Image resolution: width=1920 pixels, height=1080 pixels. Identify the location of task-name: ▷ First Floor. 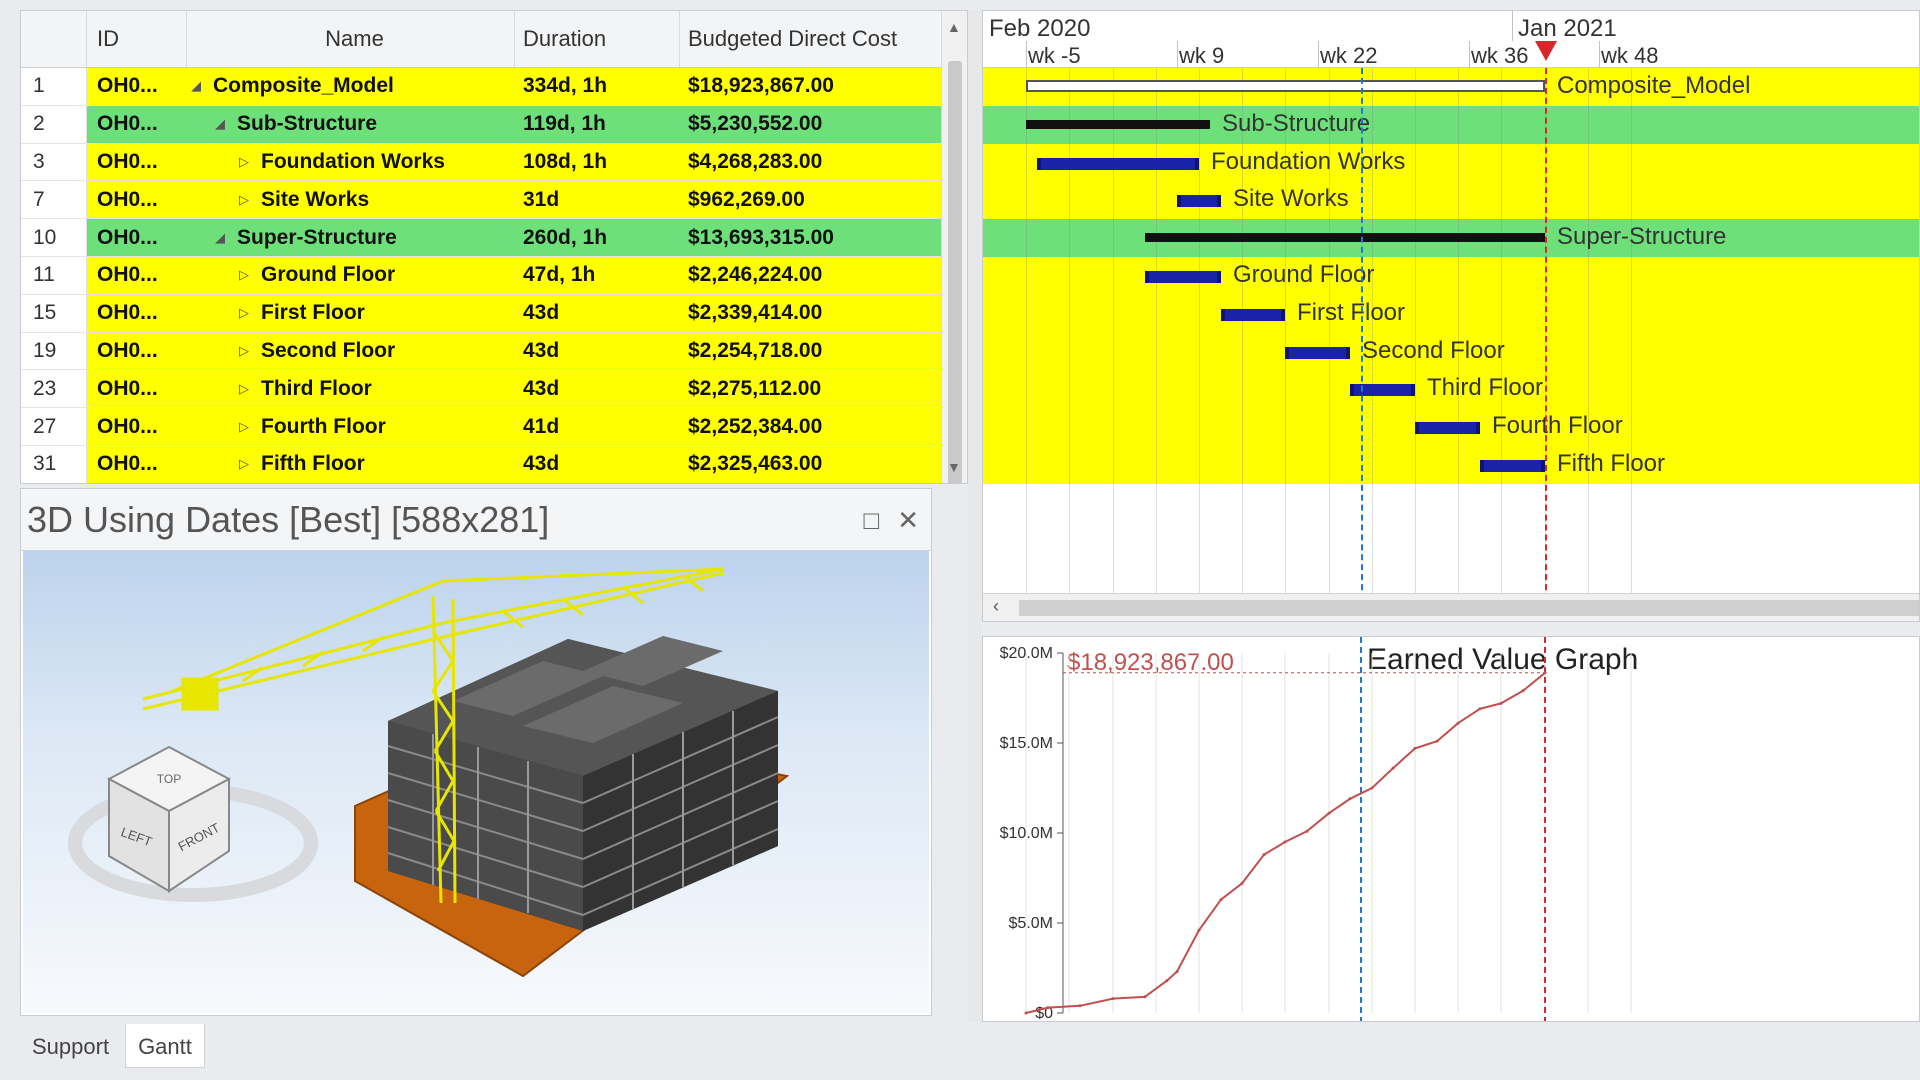
(351, 313).